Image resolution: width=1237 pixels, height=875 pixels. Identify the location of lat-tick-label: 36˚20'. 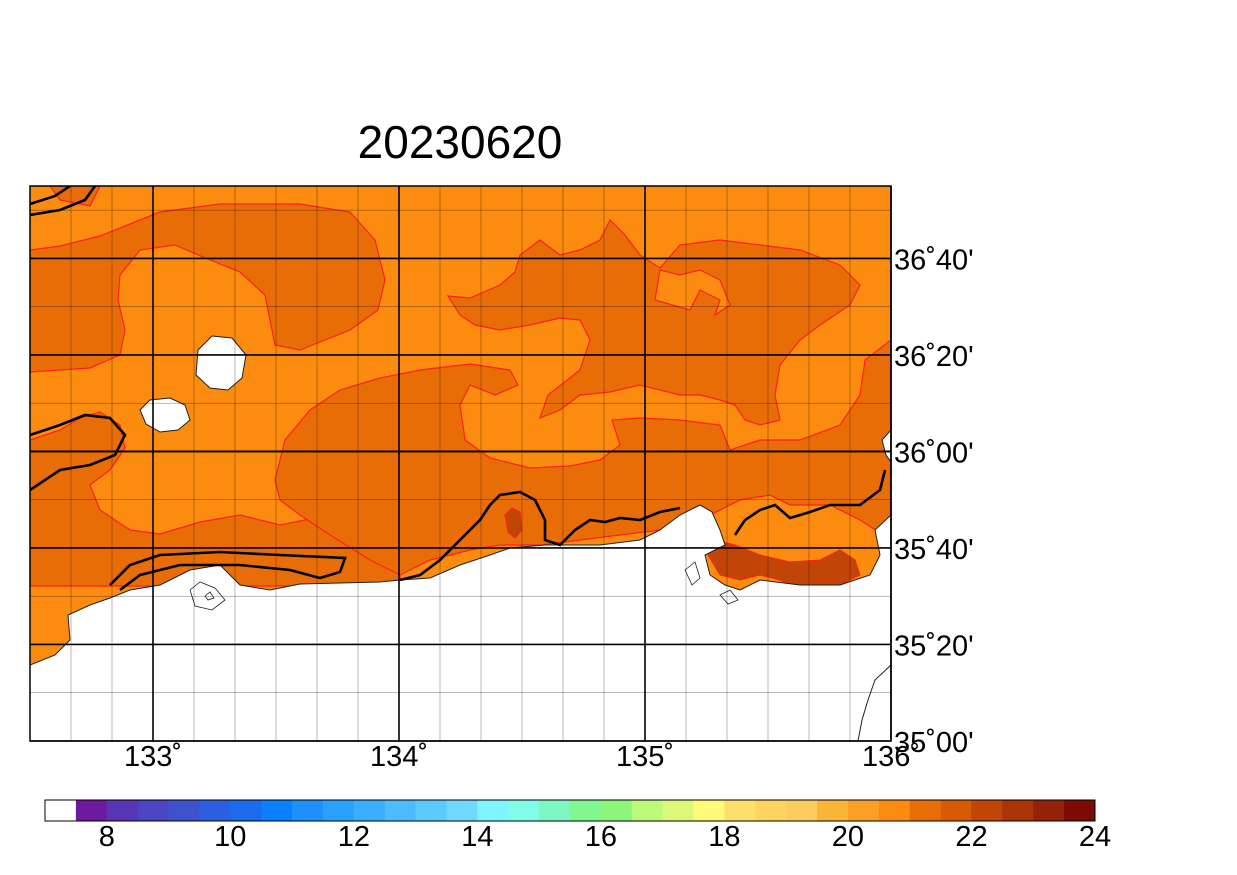
(934, 357).